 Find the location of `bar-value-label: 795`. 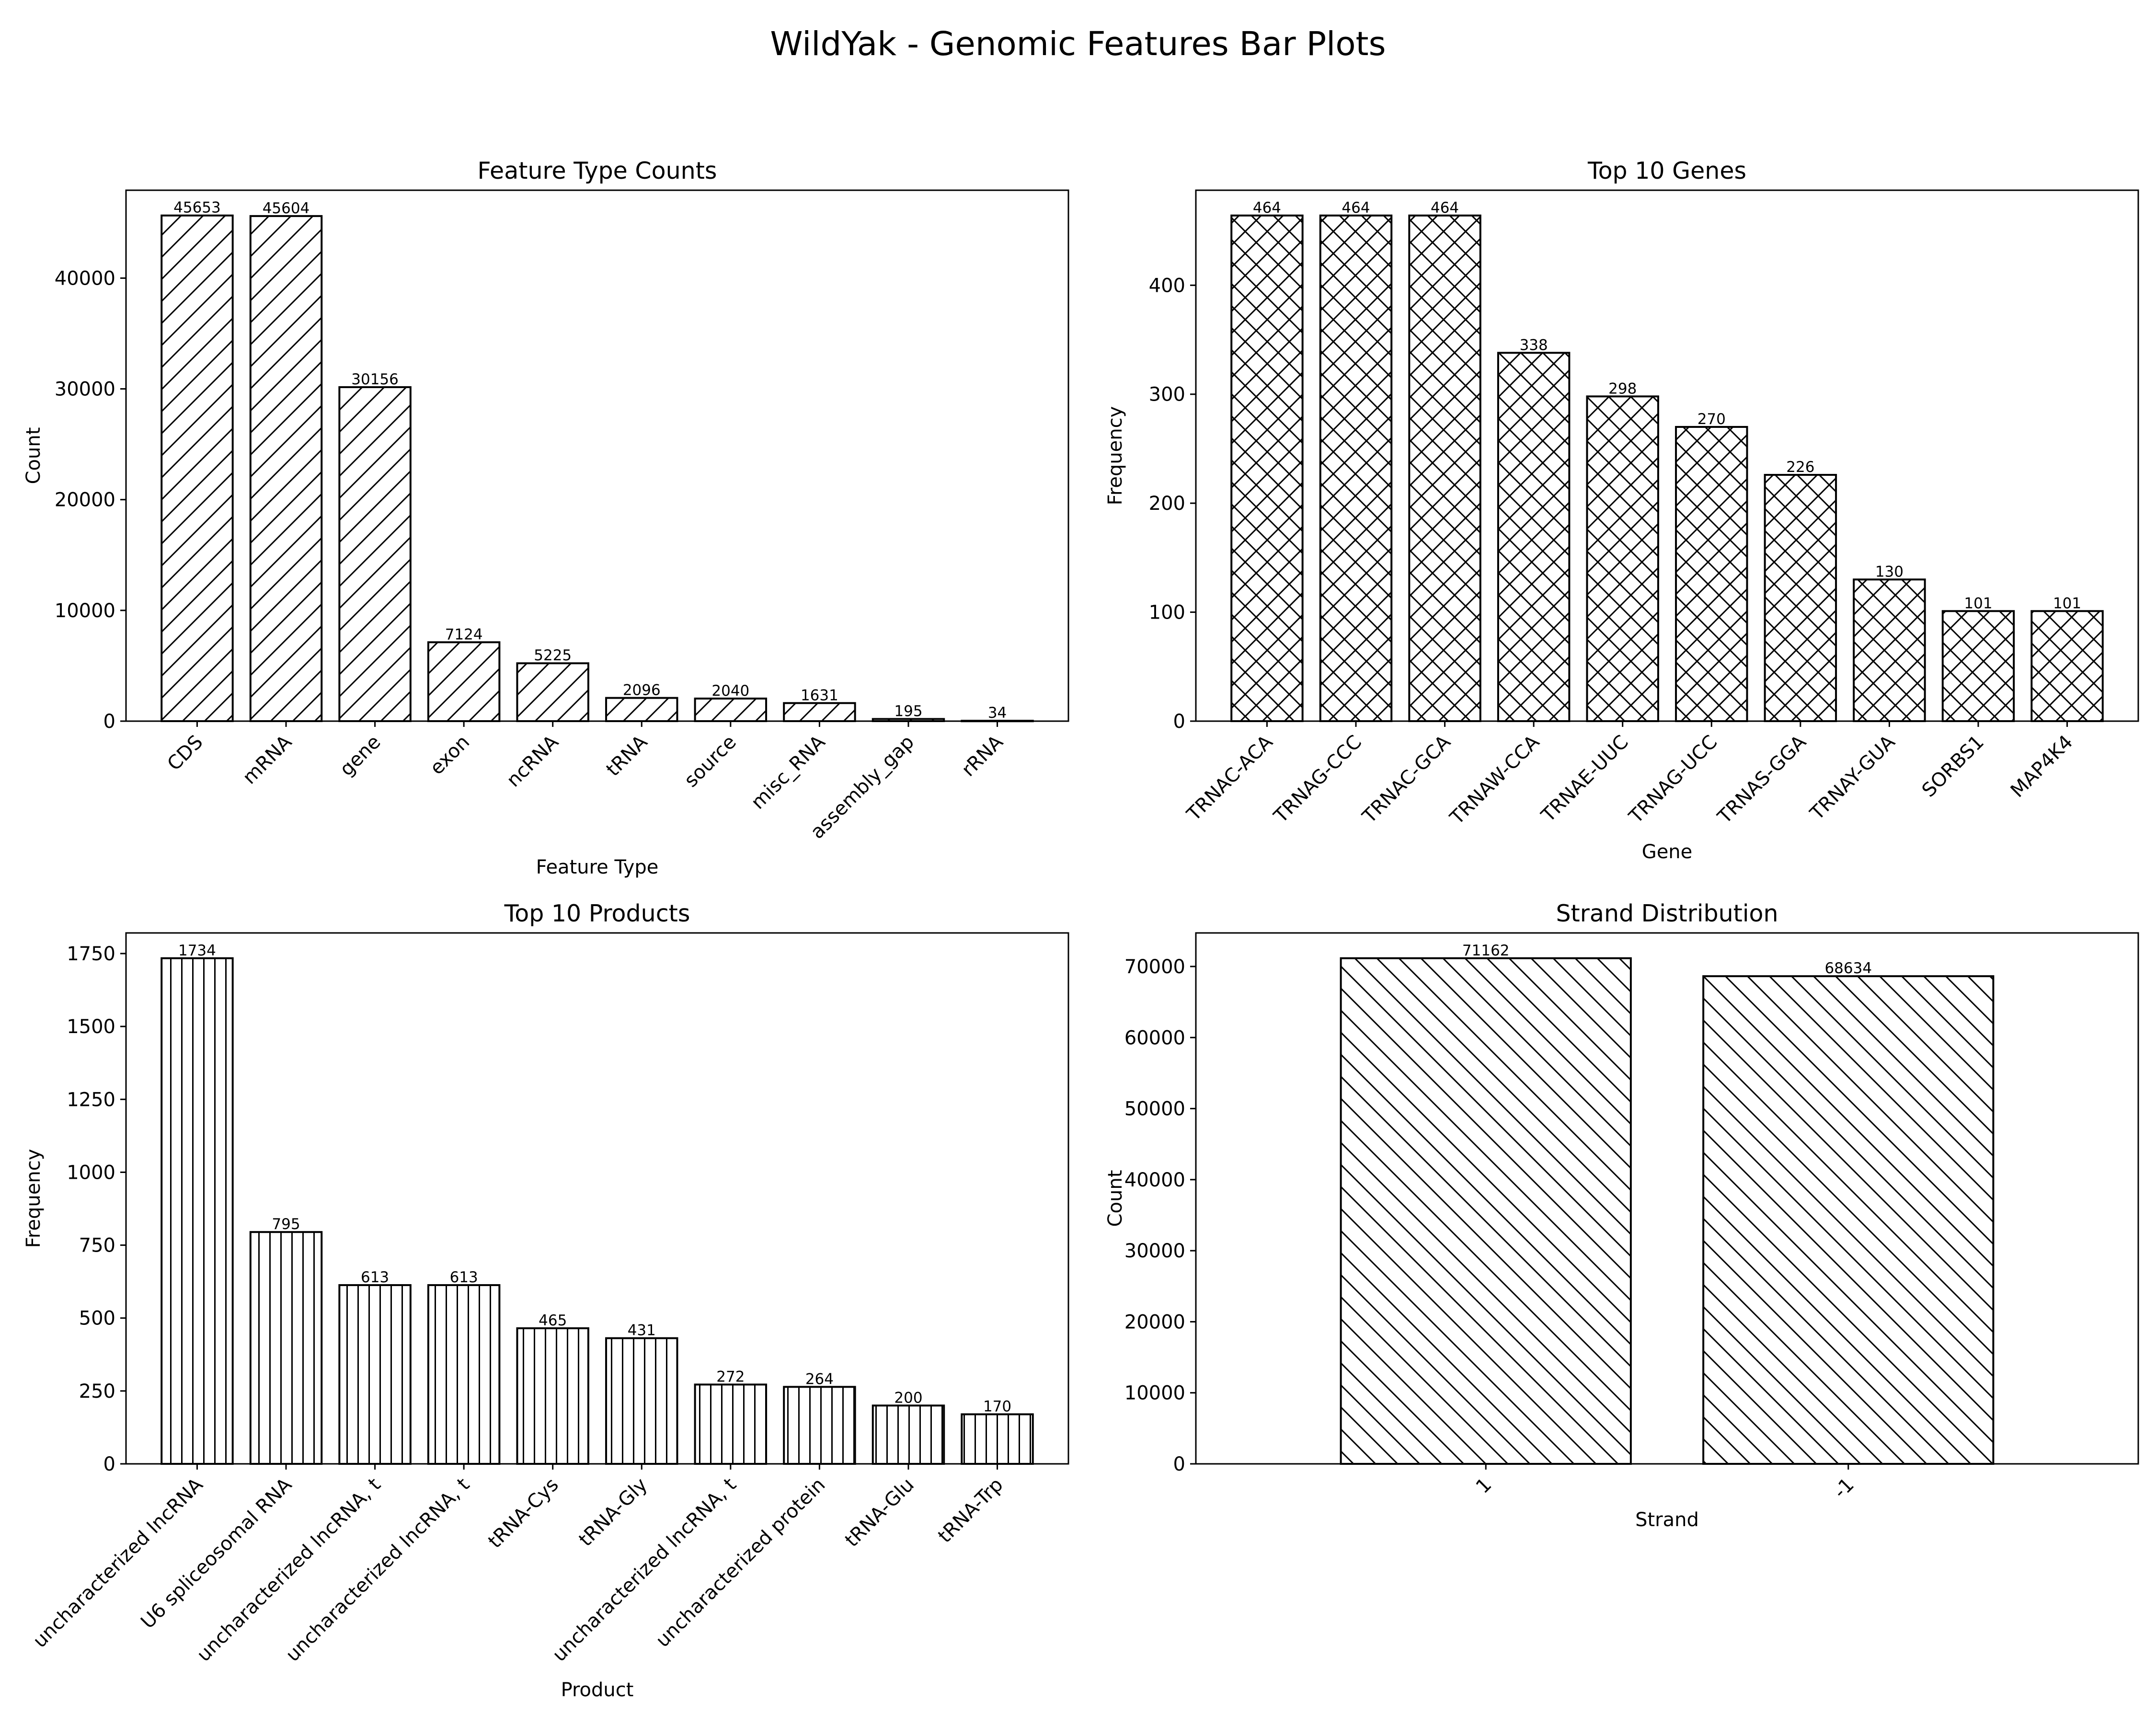

bar-value-label: 795 is located at coordinates (286, 1224).